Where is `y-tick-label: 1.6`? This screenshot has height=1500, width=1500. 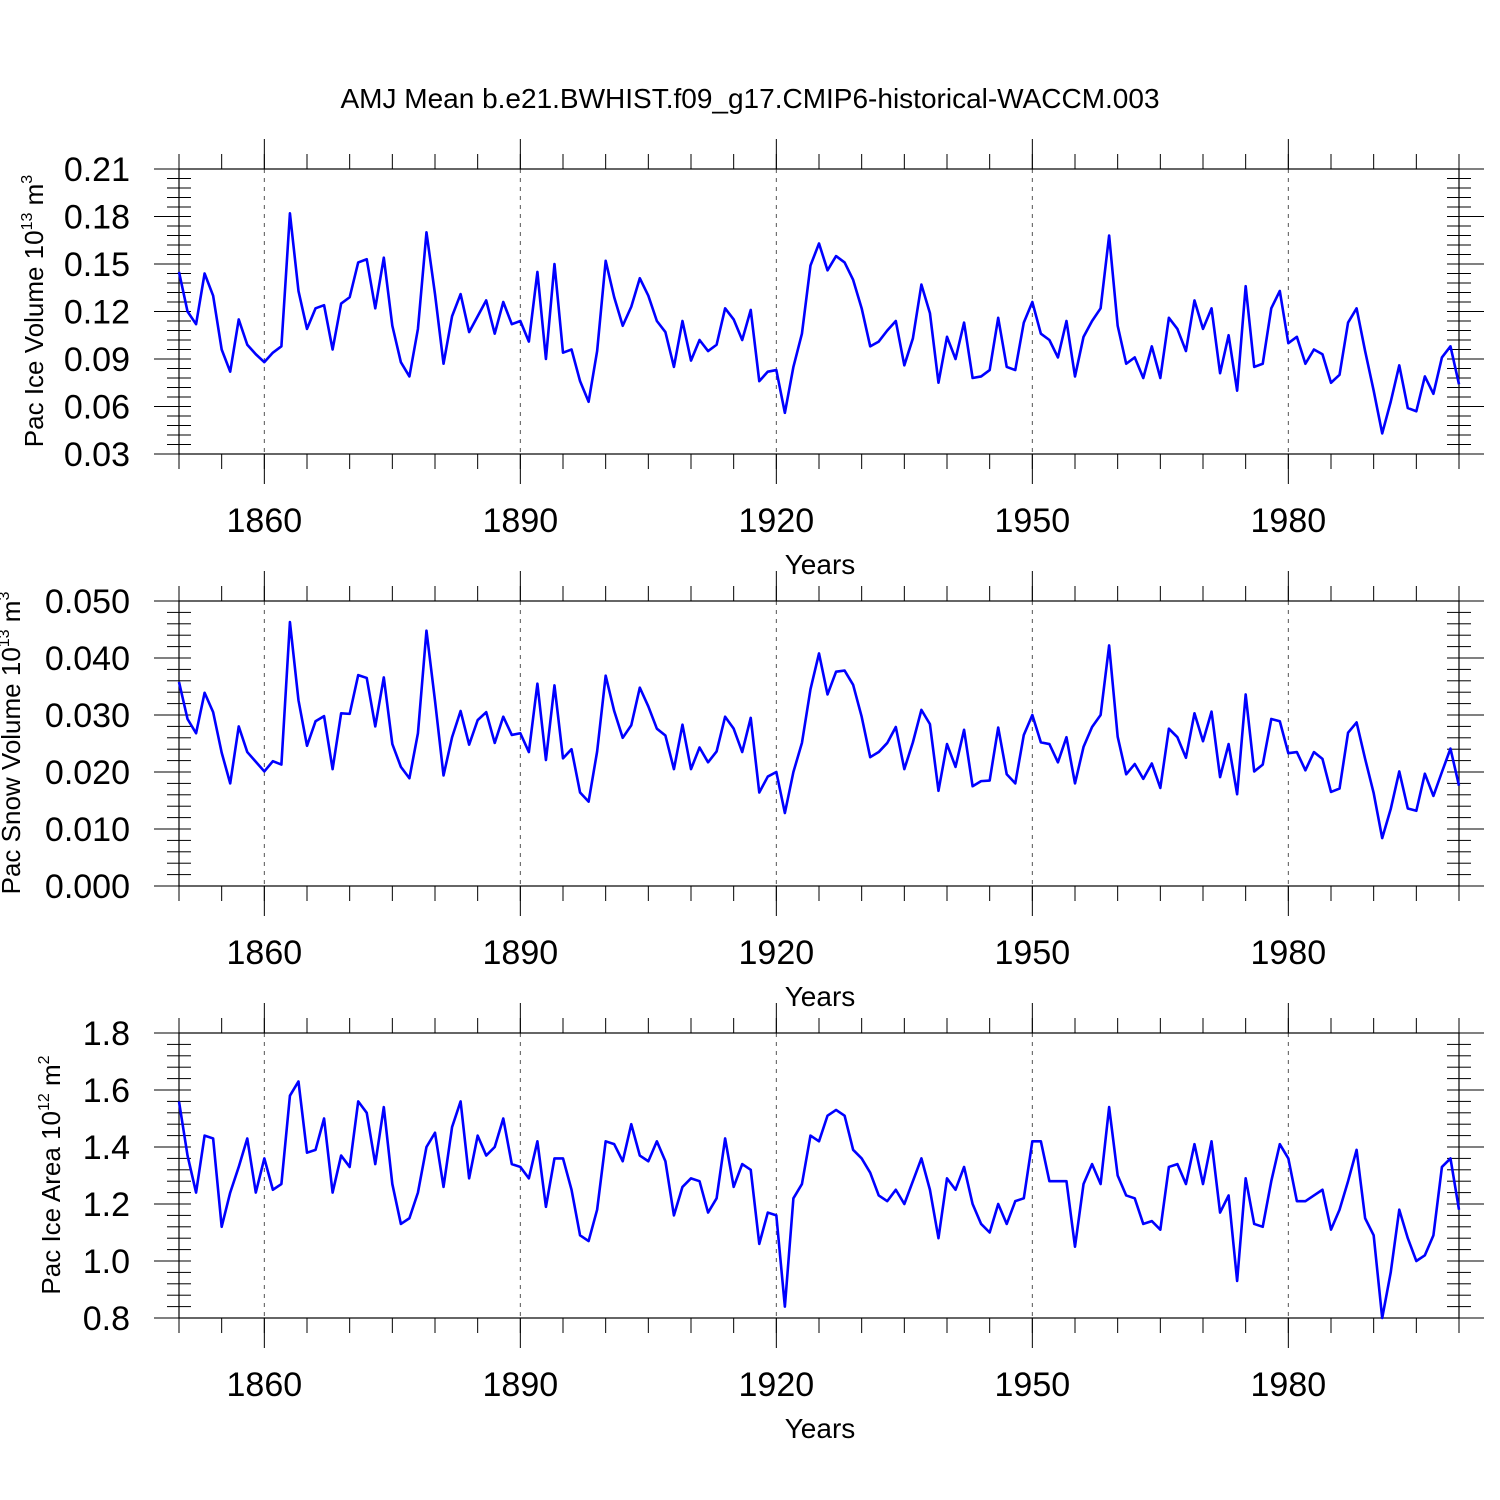
y-tick-label: 1.6 is located at coordinates (106, 1091).